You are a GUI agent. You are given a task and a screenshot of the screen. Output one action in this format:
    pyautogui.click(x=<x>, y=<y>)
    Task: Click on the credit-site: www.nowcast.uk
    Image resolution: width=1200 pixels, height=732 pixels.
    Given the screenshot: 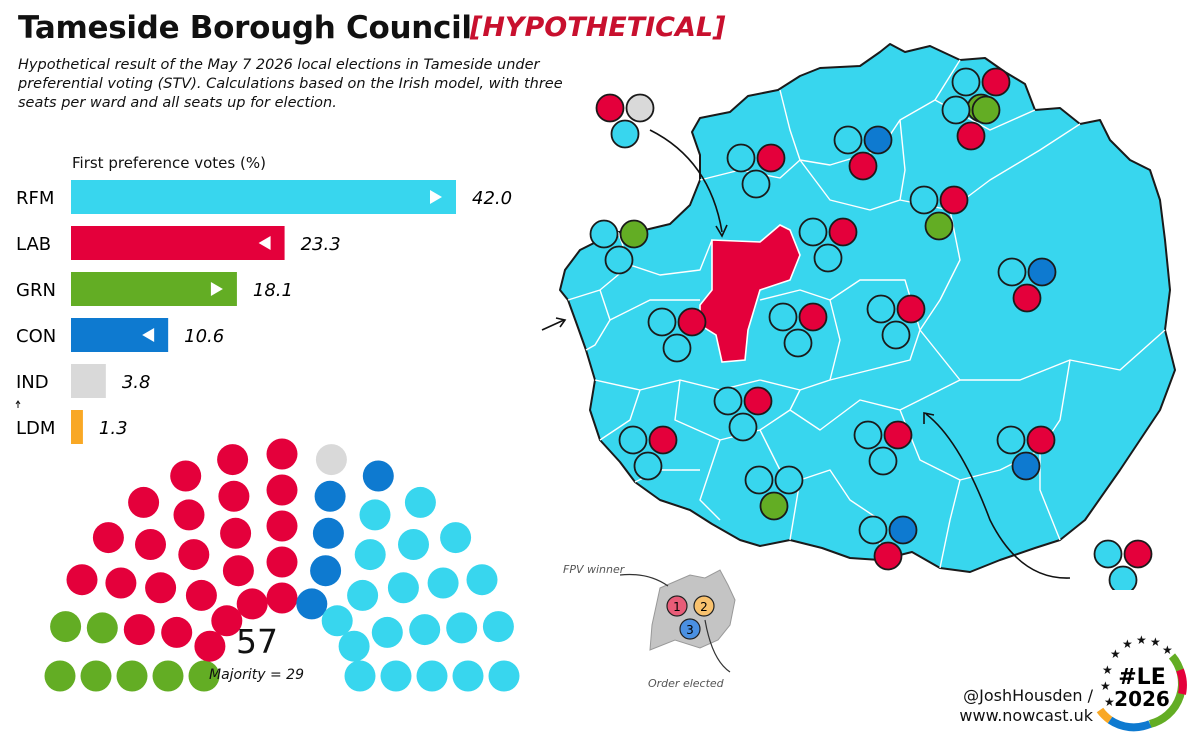 What is the action you would take?
    pyautogui.click(x=1026, y=715)
    